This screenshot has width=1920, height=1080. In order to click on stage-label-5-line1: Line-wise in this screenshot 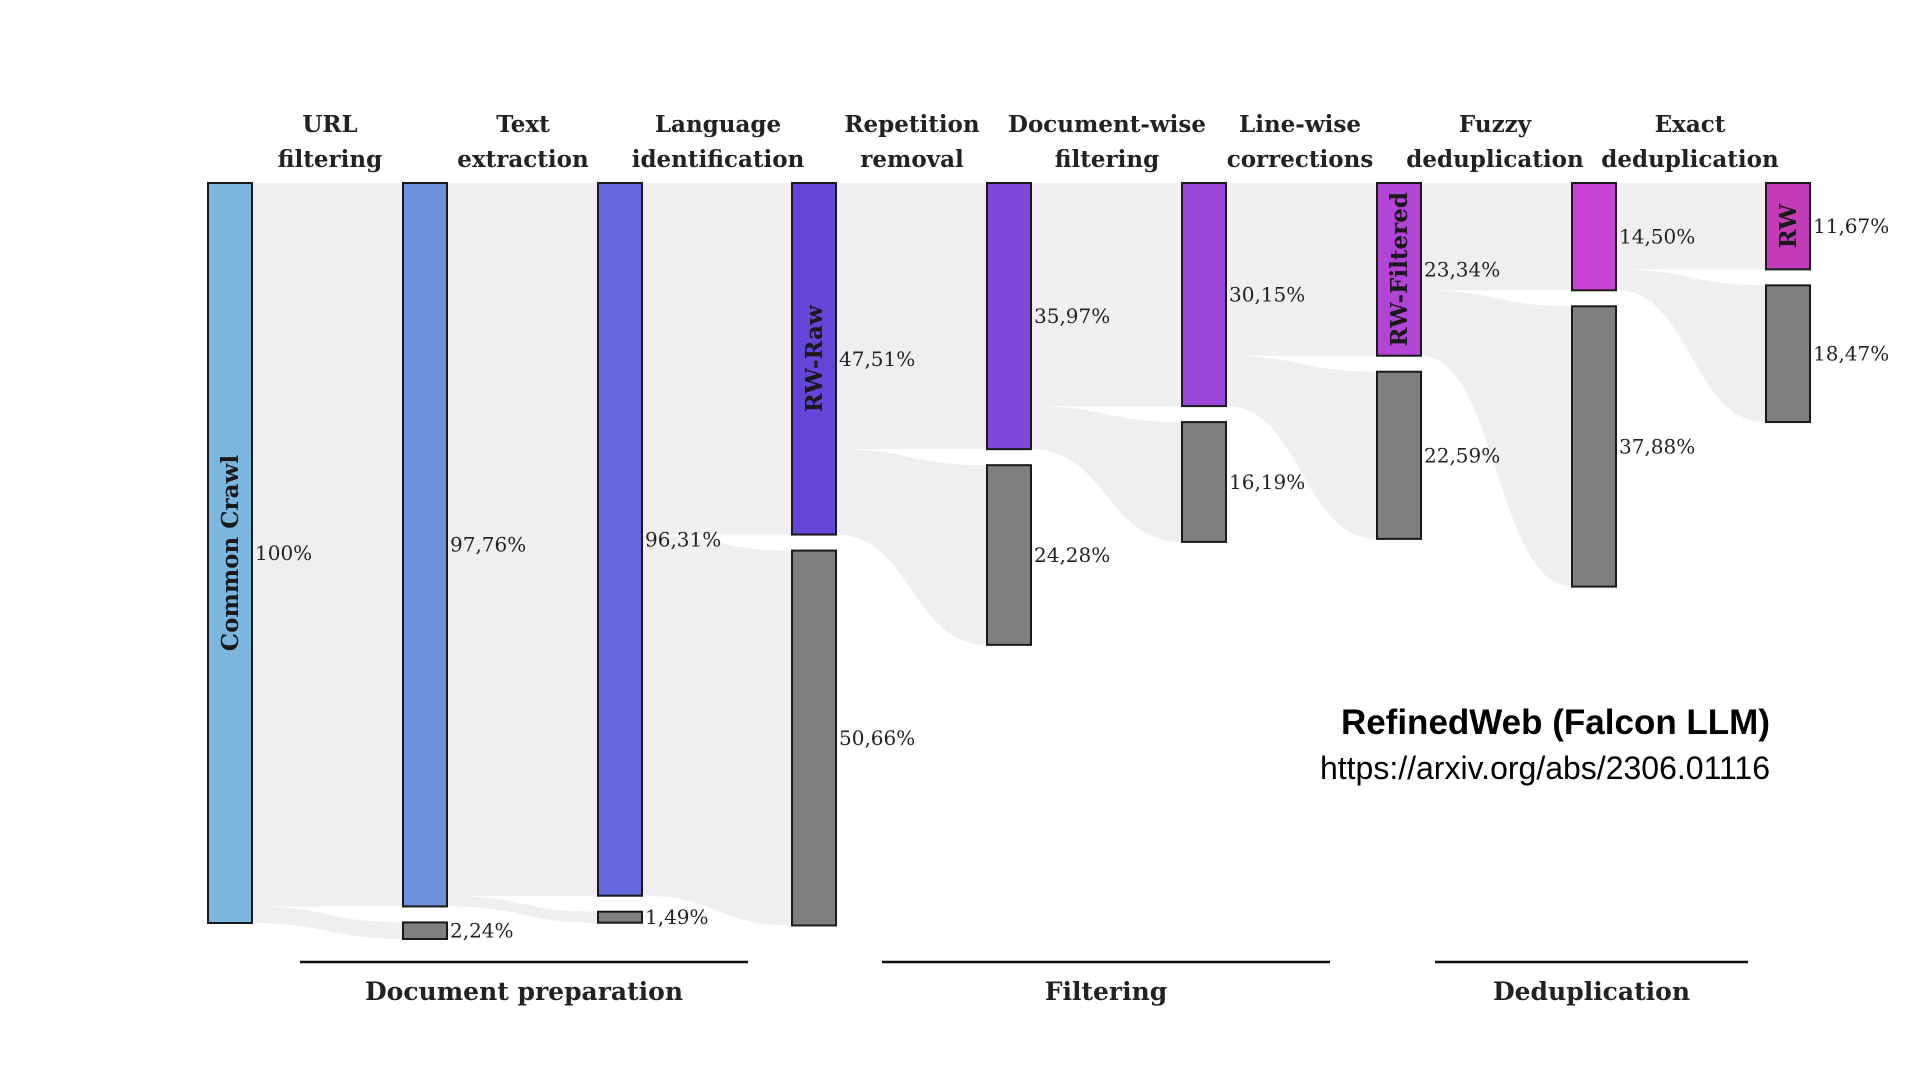, I will do `click(1300, 124)`.